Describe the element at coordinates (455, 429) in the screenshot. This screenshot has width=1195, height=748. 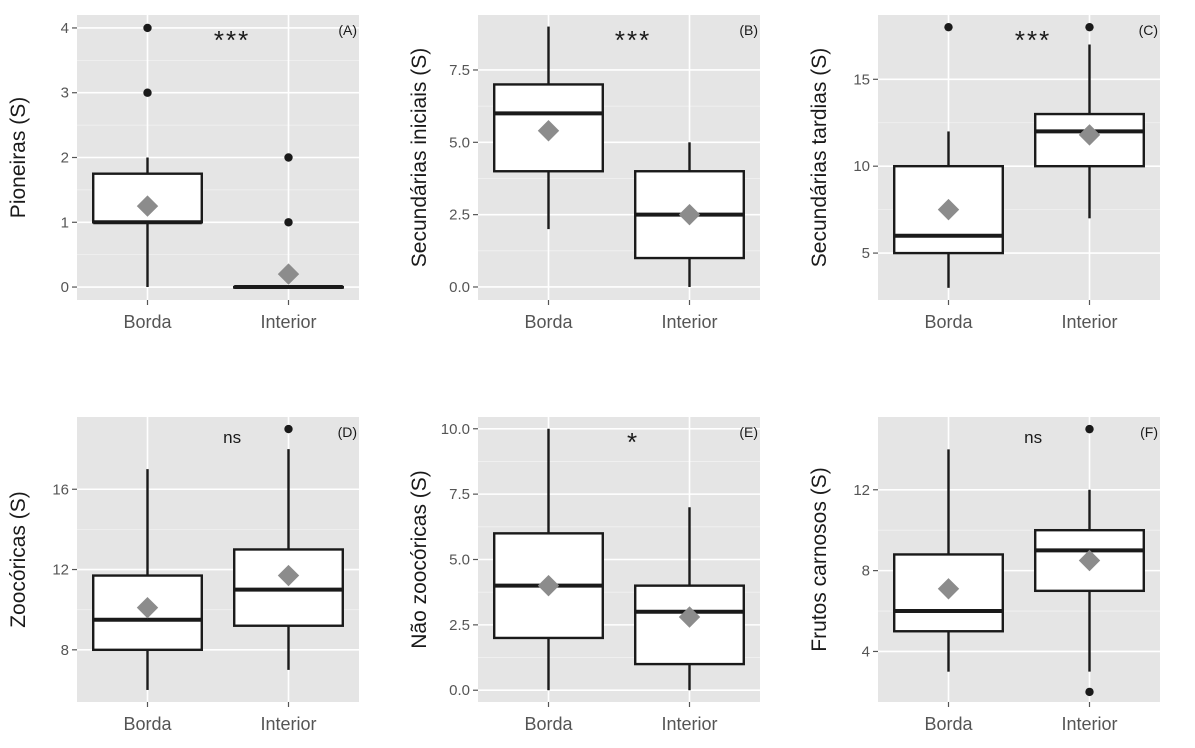
I see `y-tick-label: 10.0` at that location.